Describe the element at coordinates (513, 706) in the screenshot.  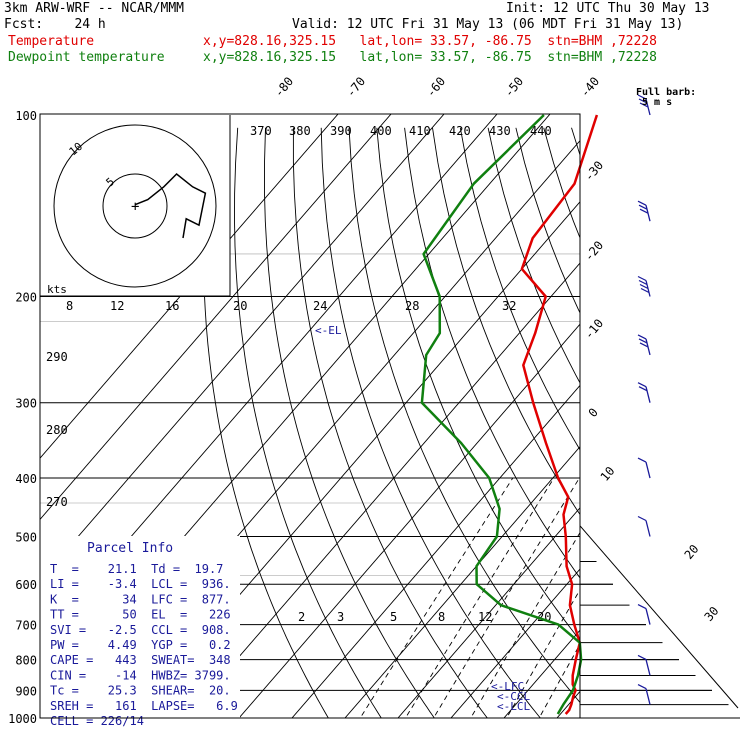
I see `lcl-marker: <-LCL` at that location.